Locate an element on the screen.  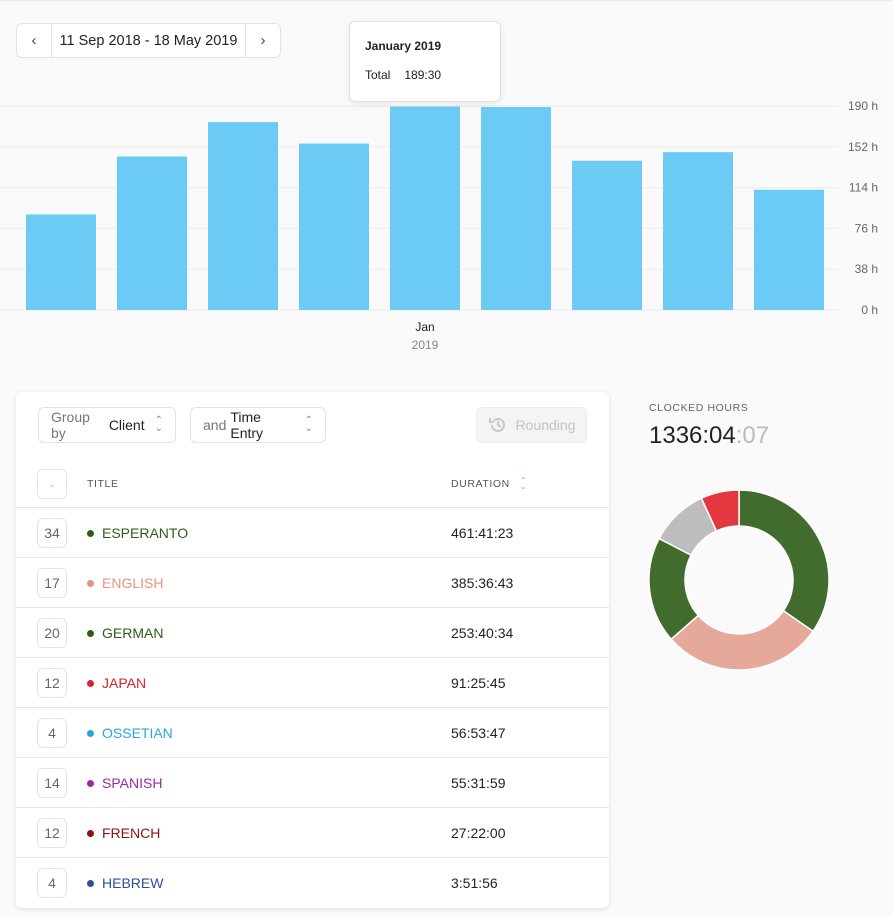
duration-value: 3:51:56 is located at coordinates (474, 883).